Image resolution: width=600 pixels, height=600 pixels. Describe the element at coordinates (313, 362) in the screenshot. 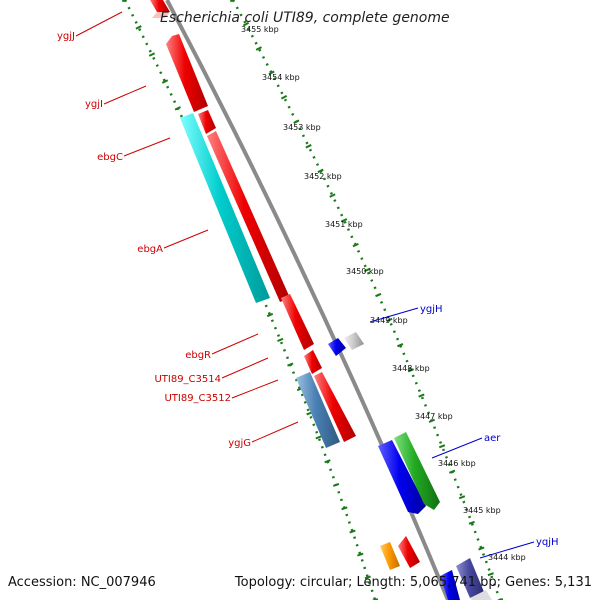

I see `feature-UTI89-C3514` at that location.